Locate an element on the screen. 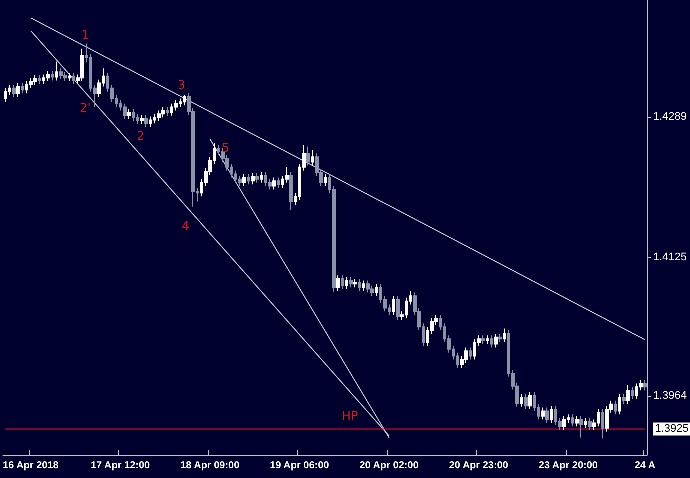 The width and height of the screenshot is (690, 478). y-tick-label: 1.4125 is located at coordinates (670, 258).